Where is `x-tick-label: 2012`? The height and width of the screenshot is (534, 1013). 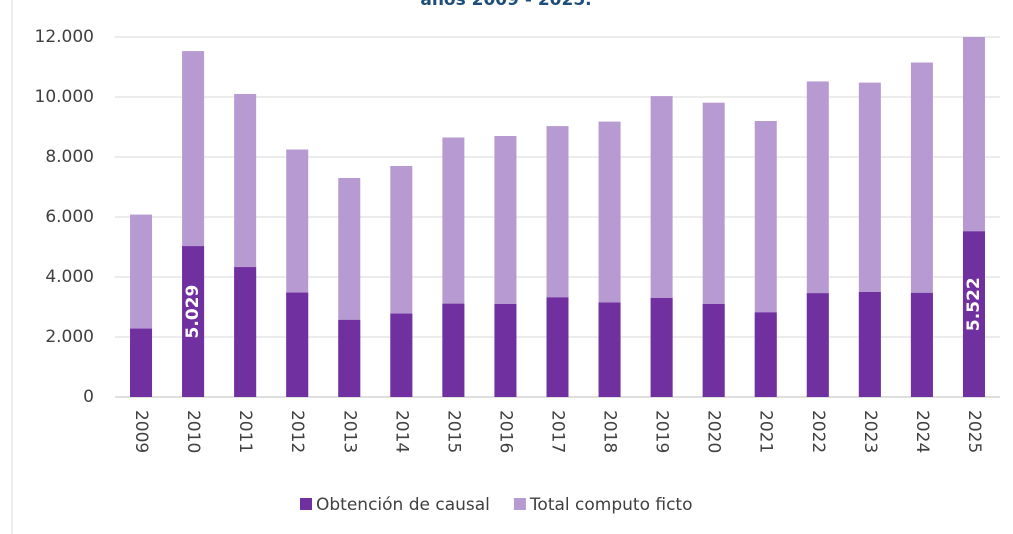
x-tick-label: 2012 is located at coordinates (297, 431).